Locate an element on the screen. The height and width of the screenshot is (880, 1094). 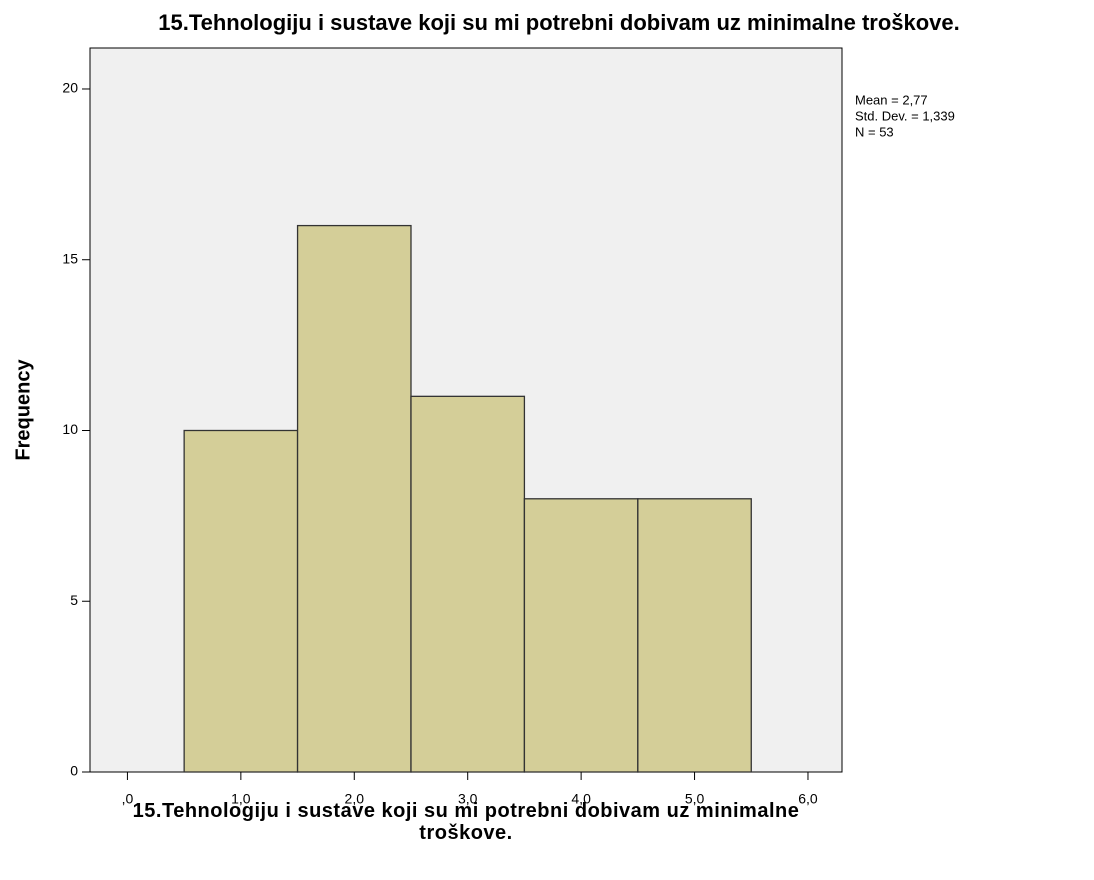
x-tick-label: 2,0 is located at coordinates (355, 799).